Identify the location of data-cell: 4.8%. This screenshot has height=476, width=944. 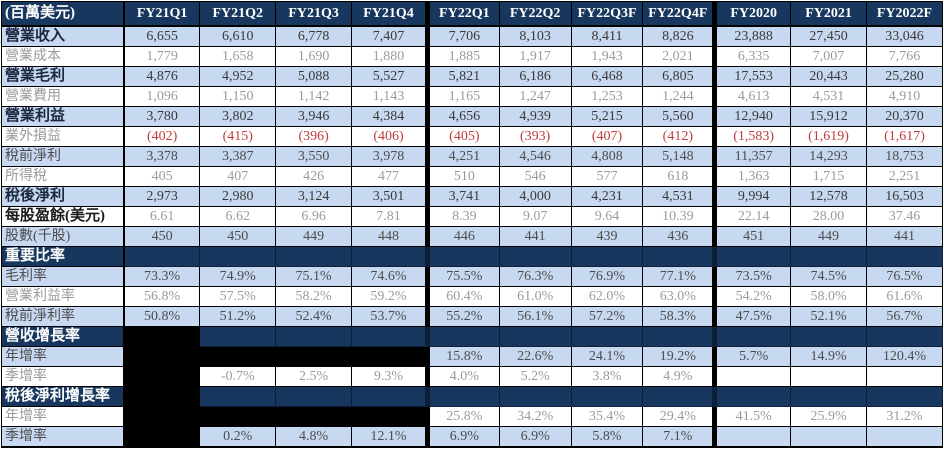
(314, 437).